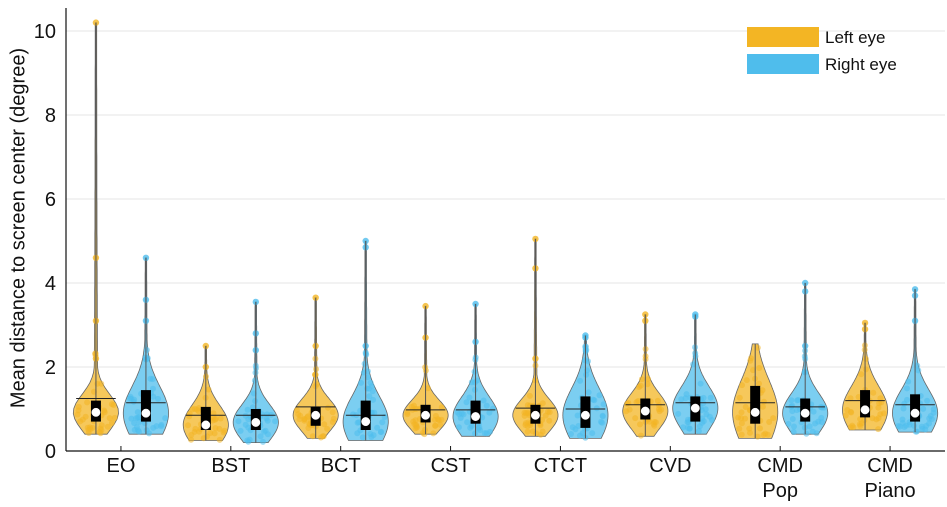  Describe the element at coordinates (889, 491) in the screenshot. I see `x-tick-label: Piano` at that location.